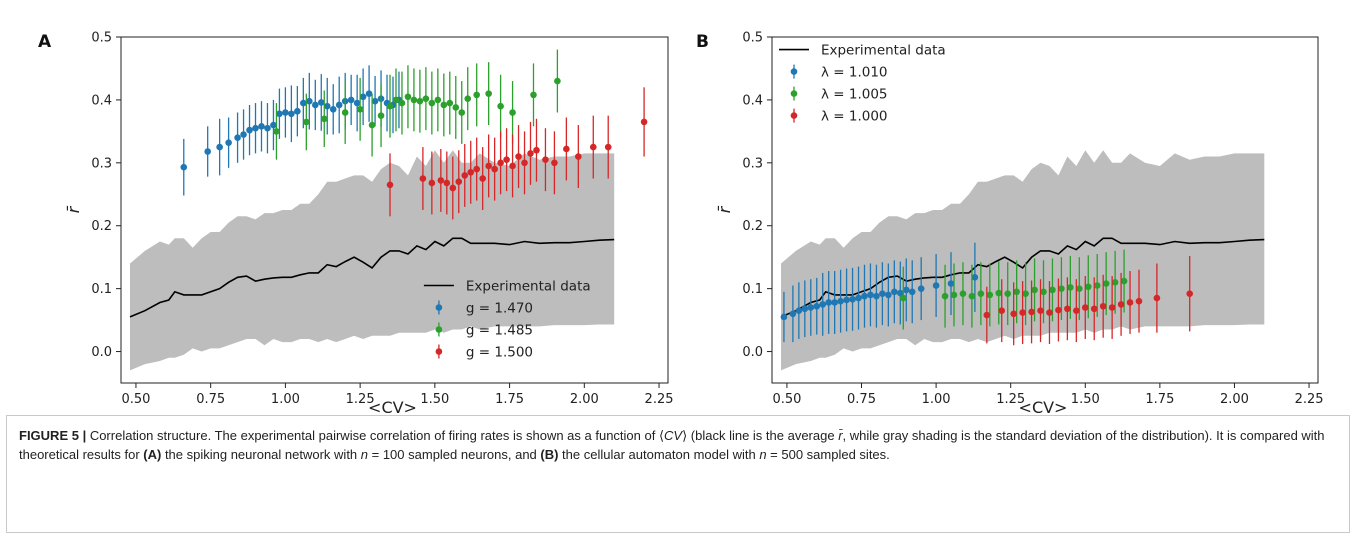  I want to click on caption-label: FIGURE 5 |, so click(53, 435).